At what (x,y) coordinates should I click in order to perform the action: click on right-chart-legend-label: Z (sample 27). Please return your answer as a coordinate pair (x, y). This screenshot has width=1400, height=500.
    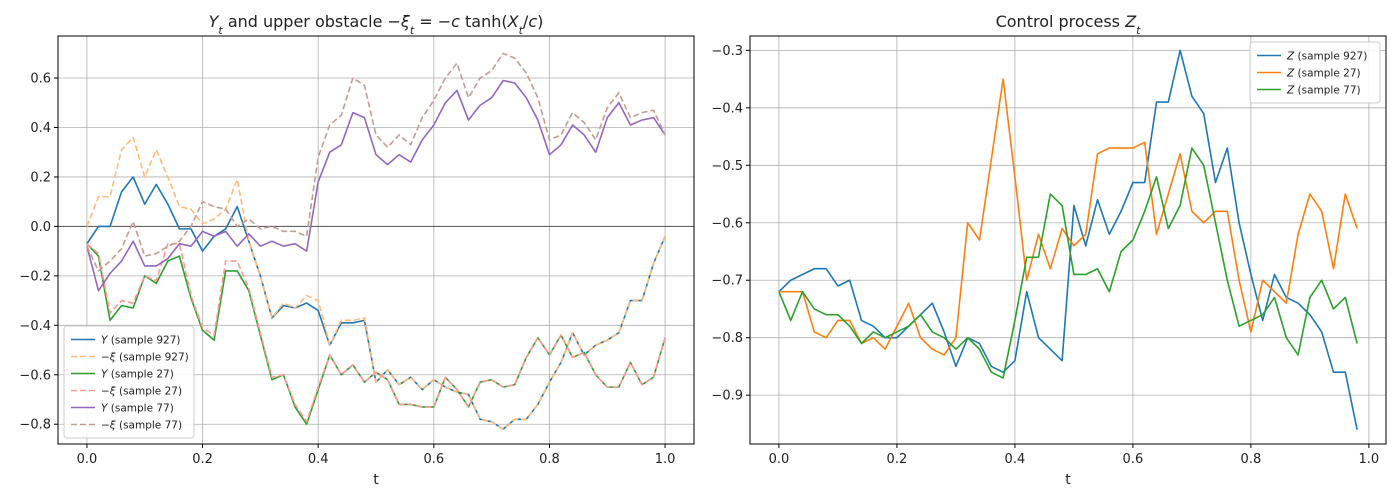
    Looking at the image, I should click on (1323, 74).